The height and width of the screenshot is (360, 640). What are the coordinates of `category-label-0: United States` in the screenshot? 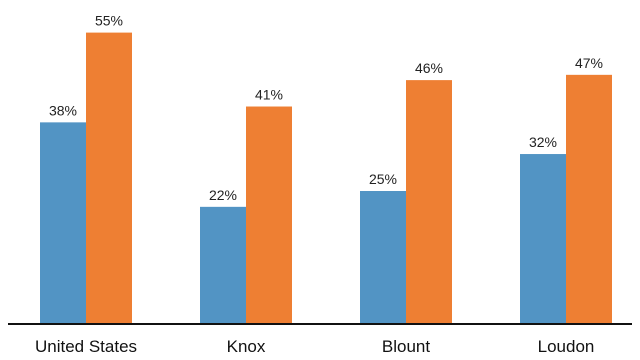 It's located at (86, 346).